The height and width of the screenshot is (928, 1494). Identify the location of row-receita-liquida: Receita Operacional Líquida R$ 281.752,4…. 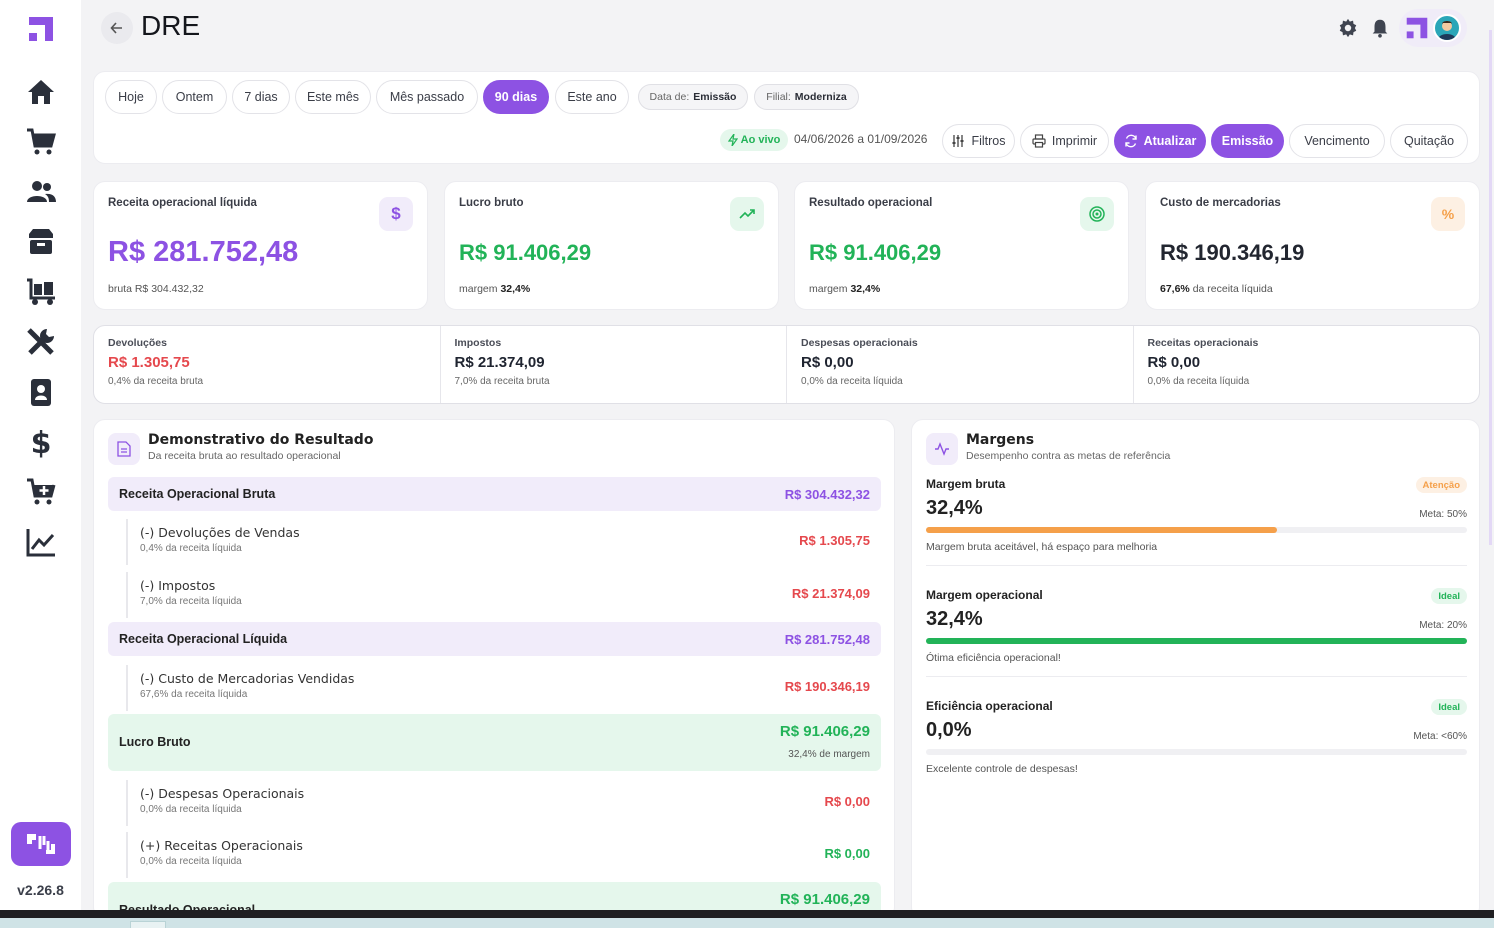
(494, 639).